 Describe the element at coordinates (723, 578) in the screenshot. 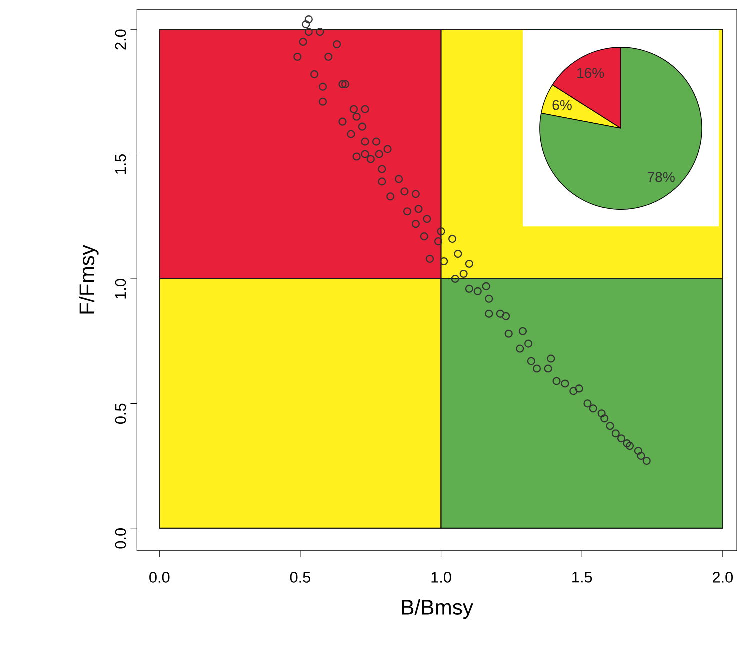

I see `x-tick-label: 2.0` at that location.